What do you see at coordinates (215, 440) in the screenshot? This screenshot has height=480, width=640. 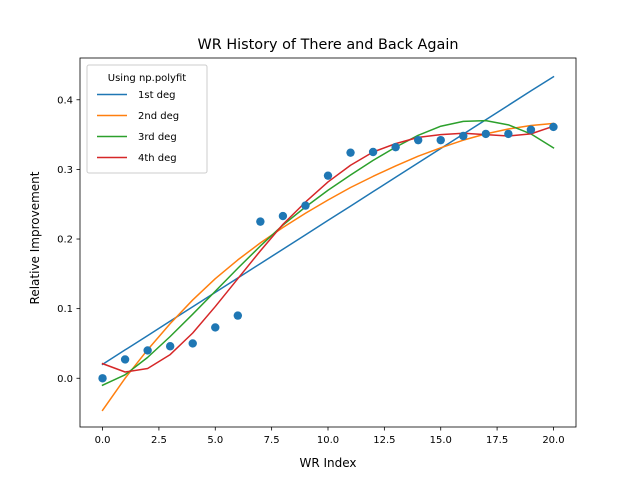 I see `x-tick-label: 5.0` at bounding box center [215, 440].